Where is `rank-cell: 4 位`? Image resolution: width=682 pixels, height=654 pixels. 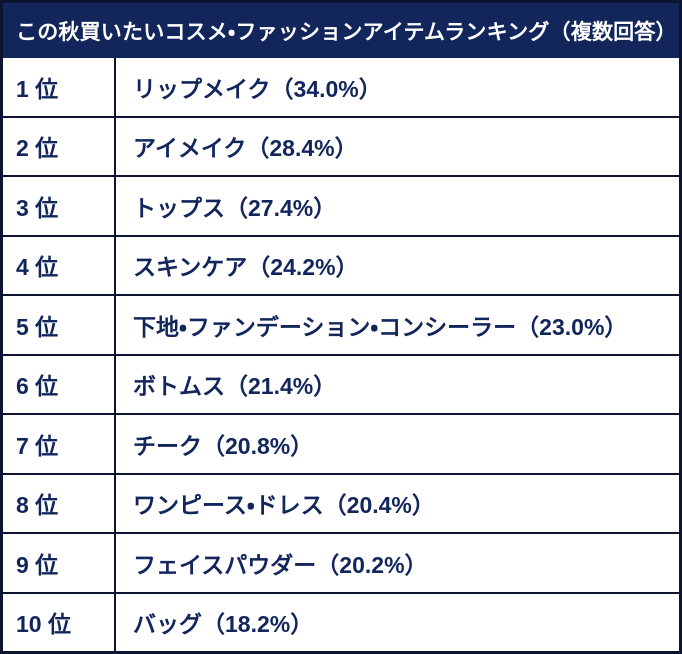
rank-cell: 4 位 is located at coordinates (59, 265).